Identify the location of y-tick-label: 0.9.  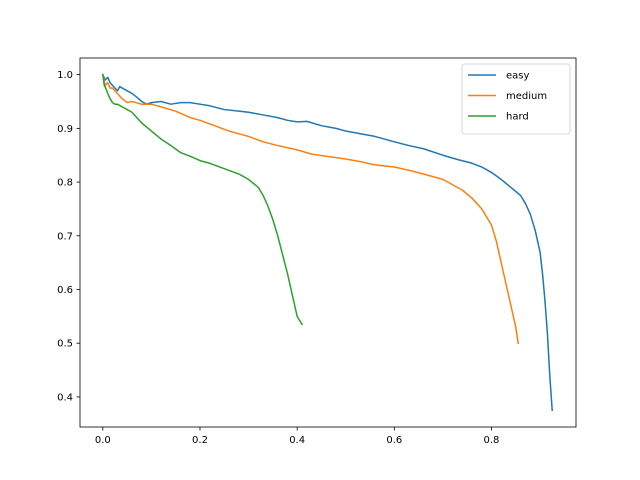
(65, 129).